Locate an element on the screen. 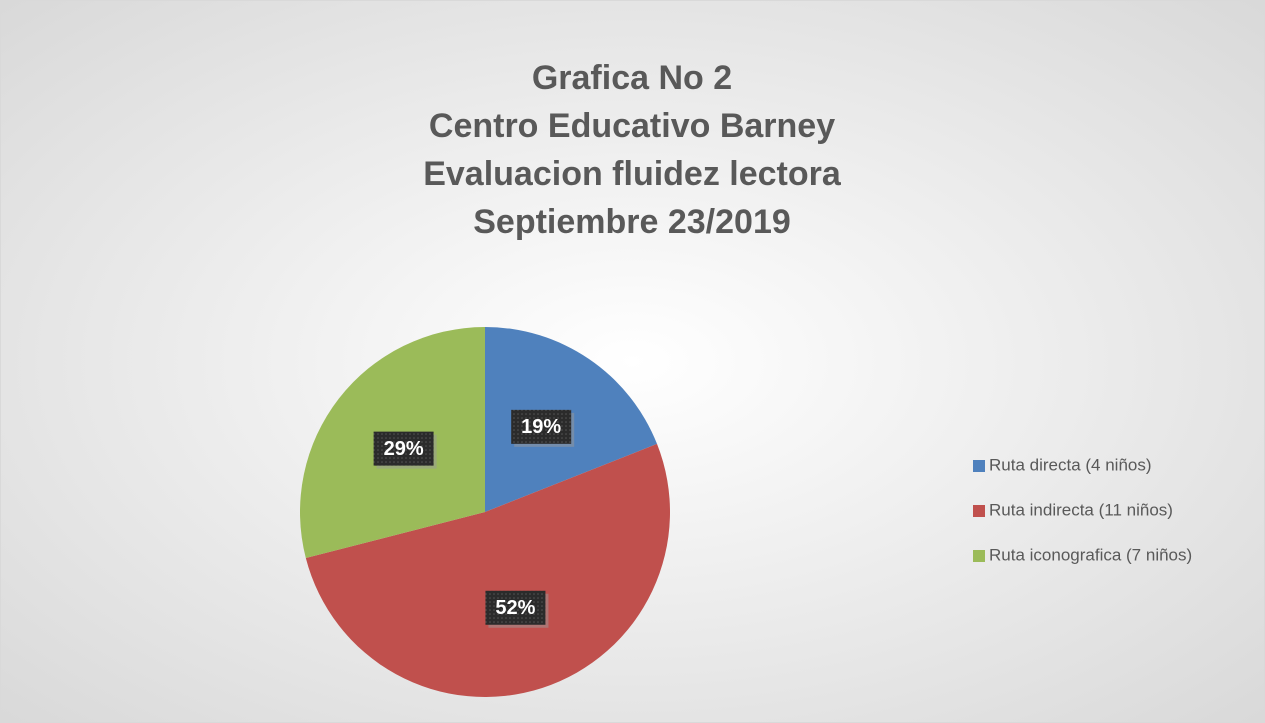 The width and height of the screenshot is (1265, 723). data-label: 29% is located at coordinates (404, 449).